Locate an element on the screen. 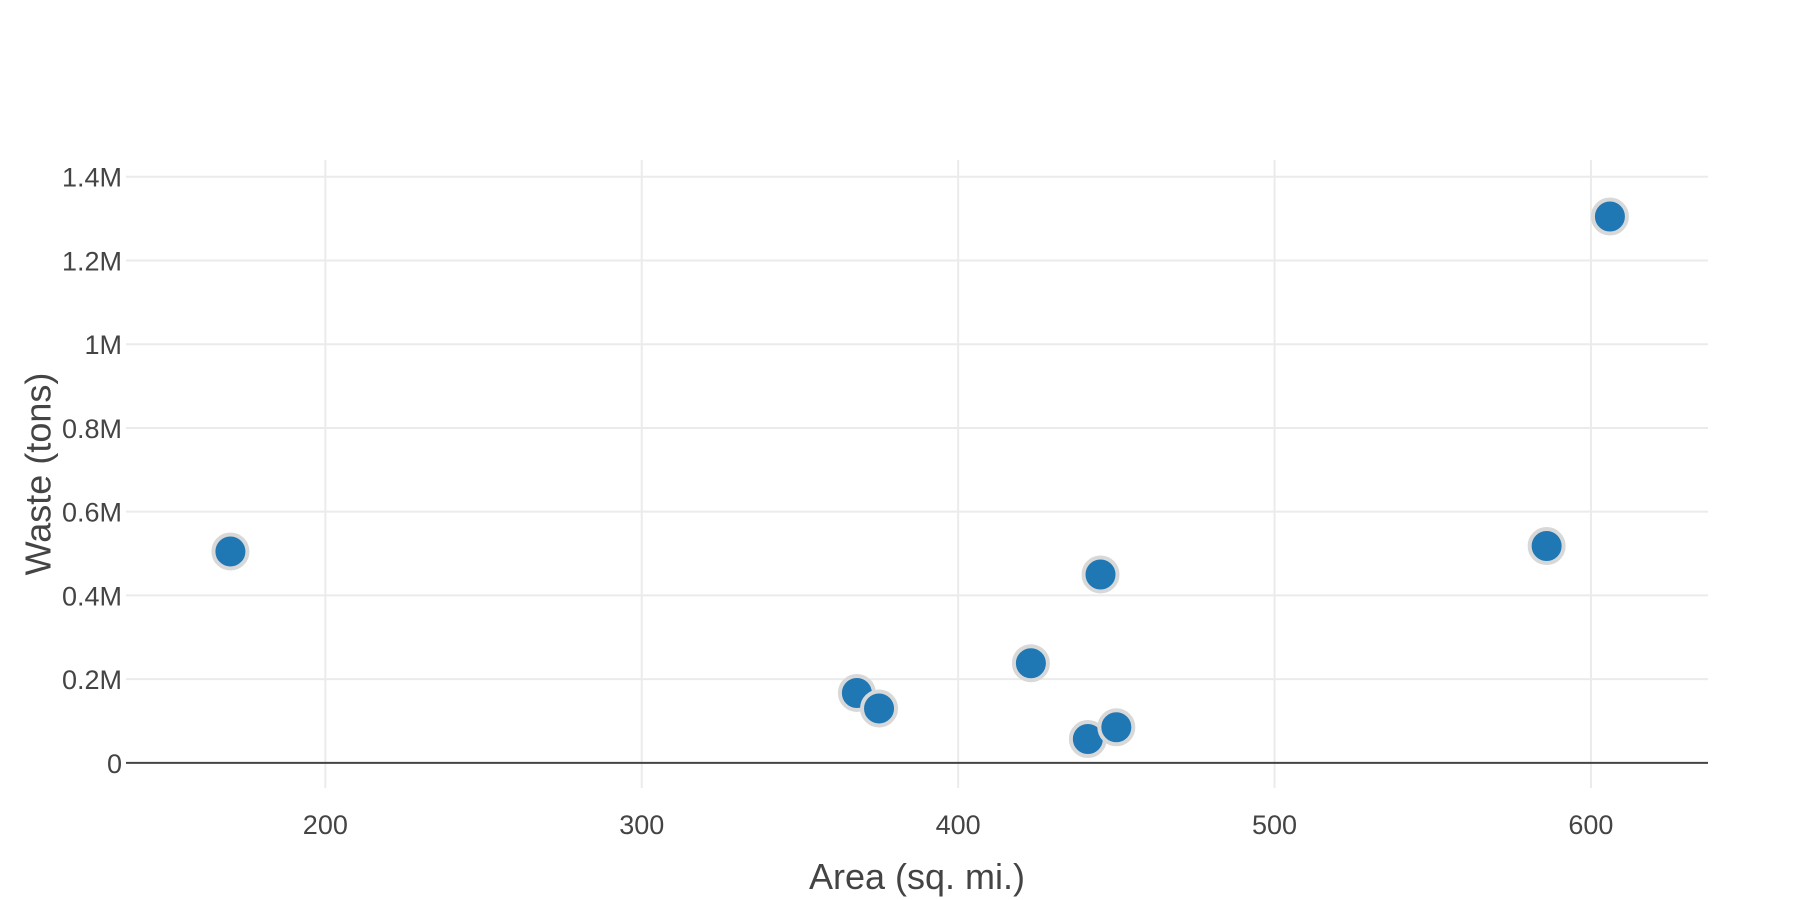 The width and height of the screenshot is (1800, 900). x-tick-label: 200 is located at coordinates (325, 825).